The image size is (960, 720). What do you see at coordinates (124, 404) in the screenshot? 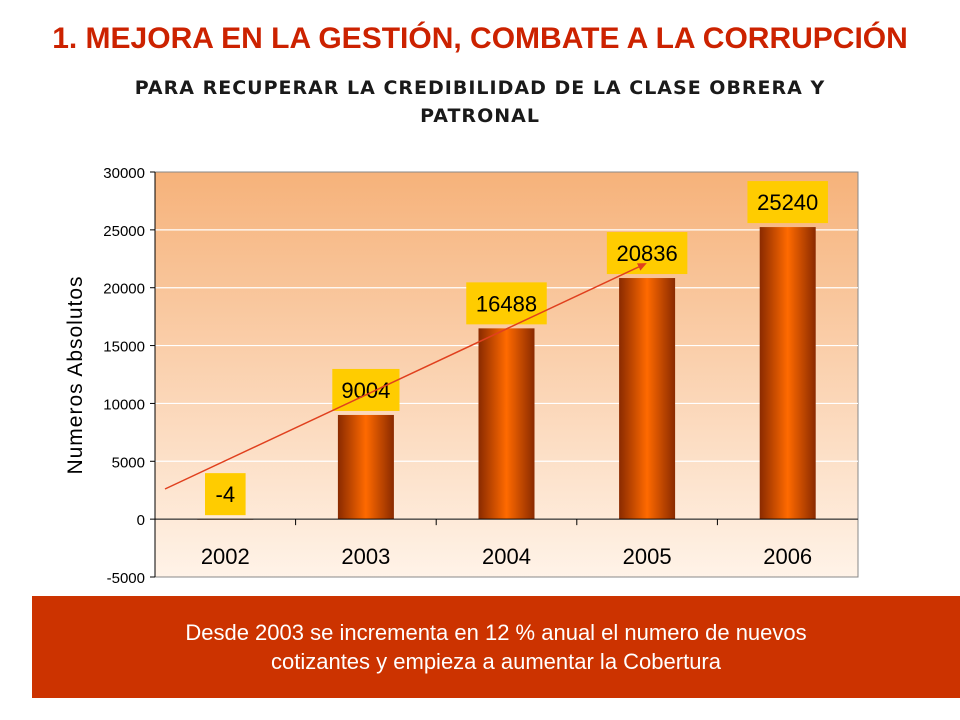
I see `y-tick-label: 10000` at bounding box center [124, 404].